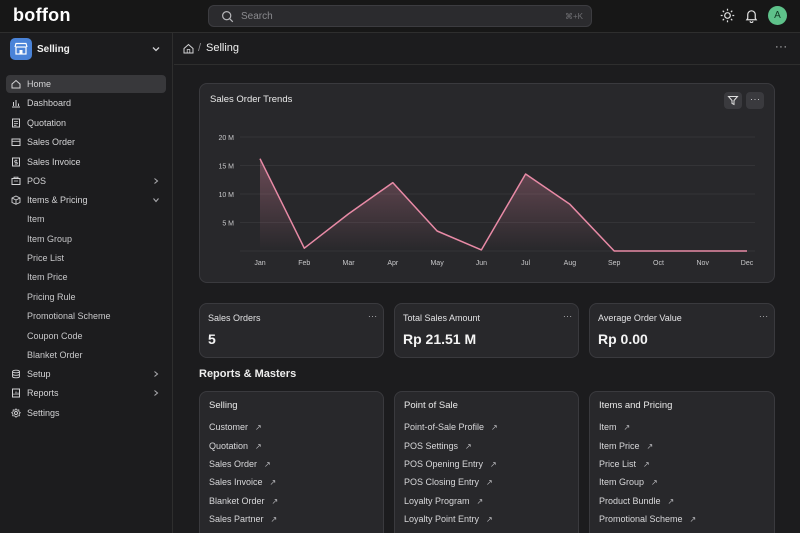  What do you see at coordinates (16, 374) in the screenshot?
I see `database-icon` at bounding box center [16, 374].